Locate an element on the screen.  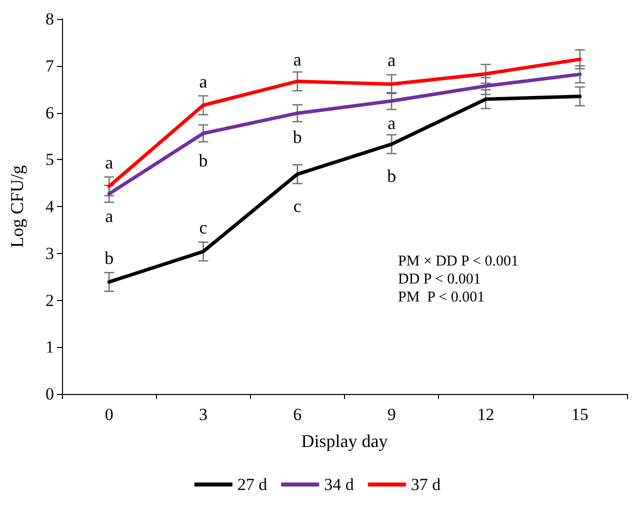
y-tick-label: 4 is located at coordinates (50, 206).